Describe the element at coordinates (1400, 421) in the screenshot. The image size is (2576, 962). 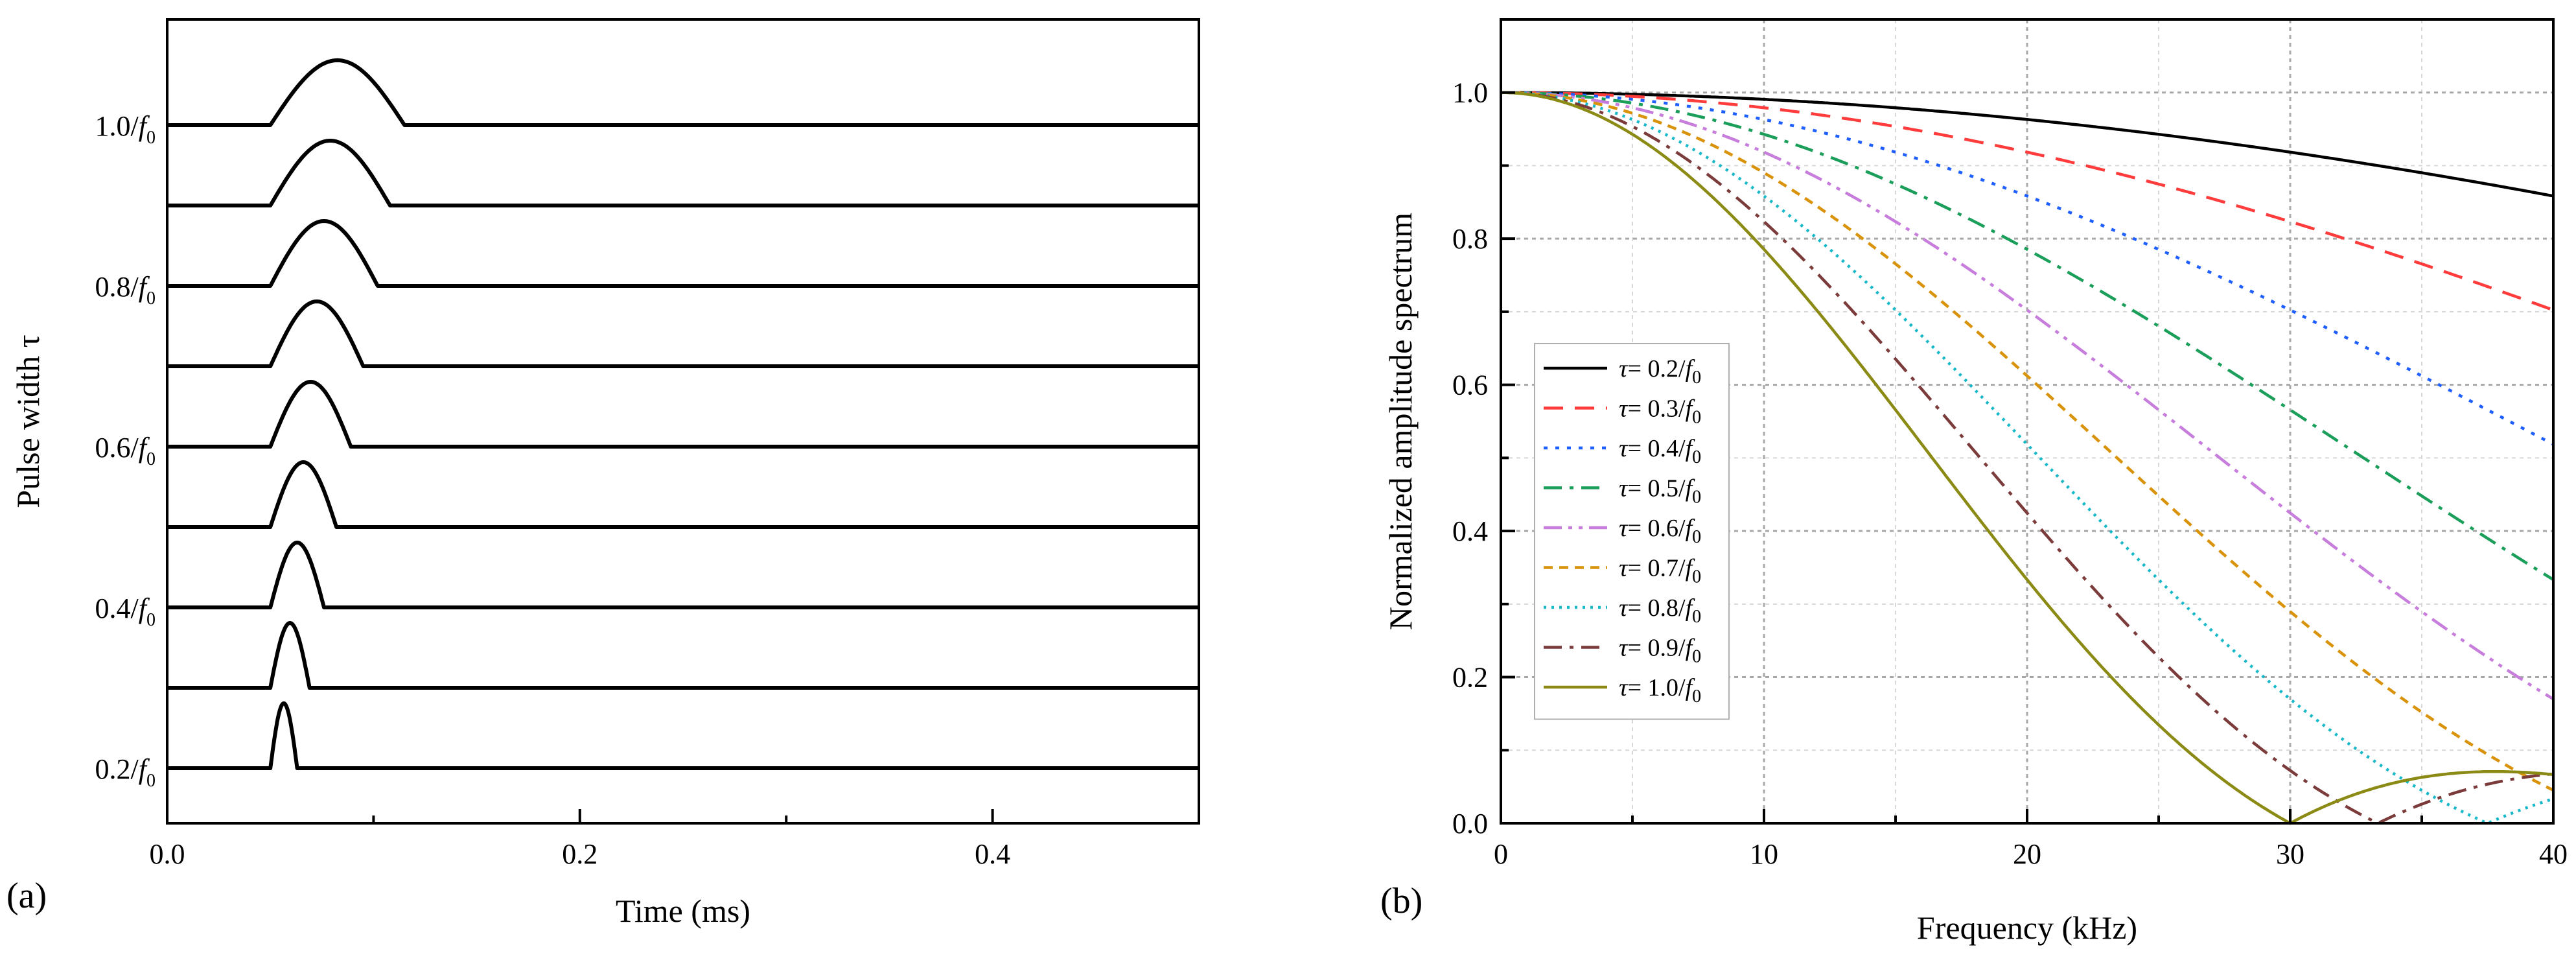
I see `panel-b-y-axis-label: Normalized amplitude spectrum` at that location.